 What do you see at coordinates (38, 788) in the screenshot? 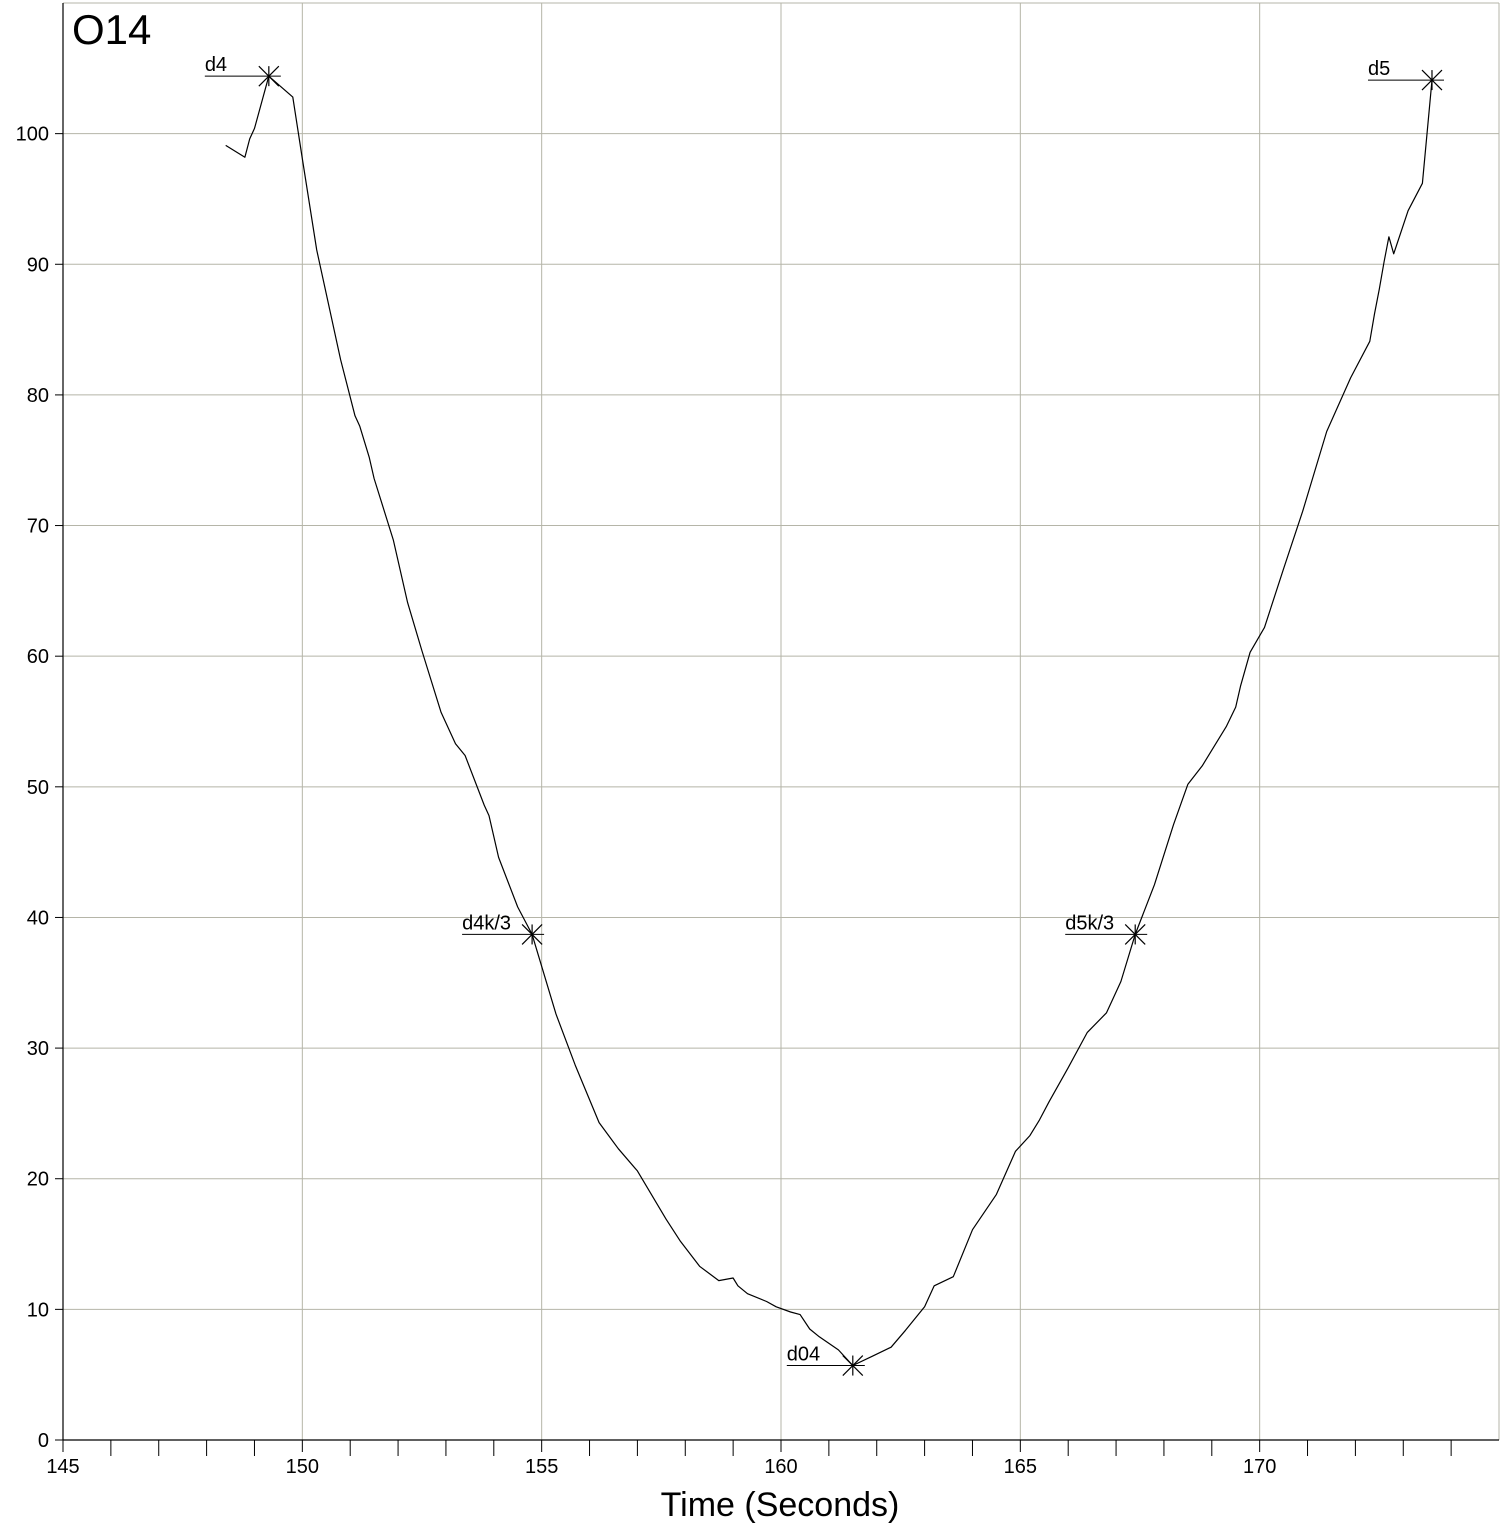
I see `y-tick-label: 50` at bounding box center [38, 788].